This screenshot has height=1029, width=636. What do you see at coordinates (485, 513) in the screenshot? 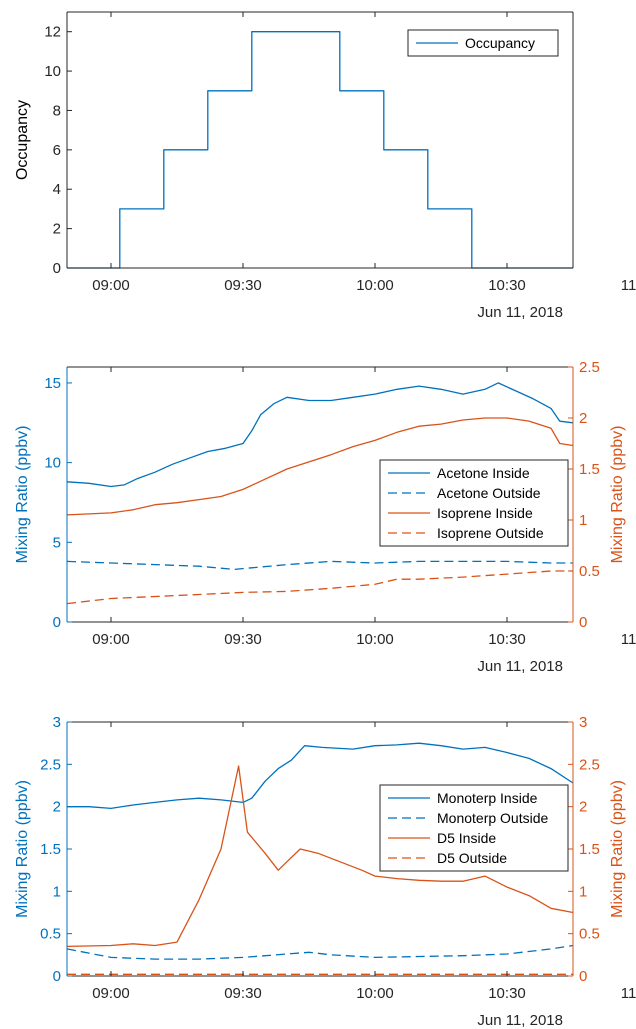
I see `legend-label: Isoprene Inside` at bounding box center [485, 513].